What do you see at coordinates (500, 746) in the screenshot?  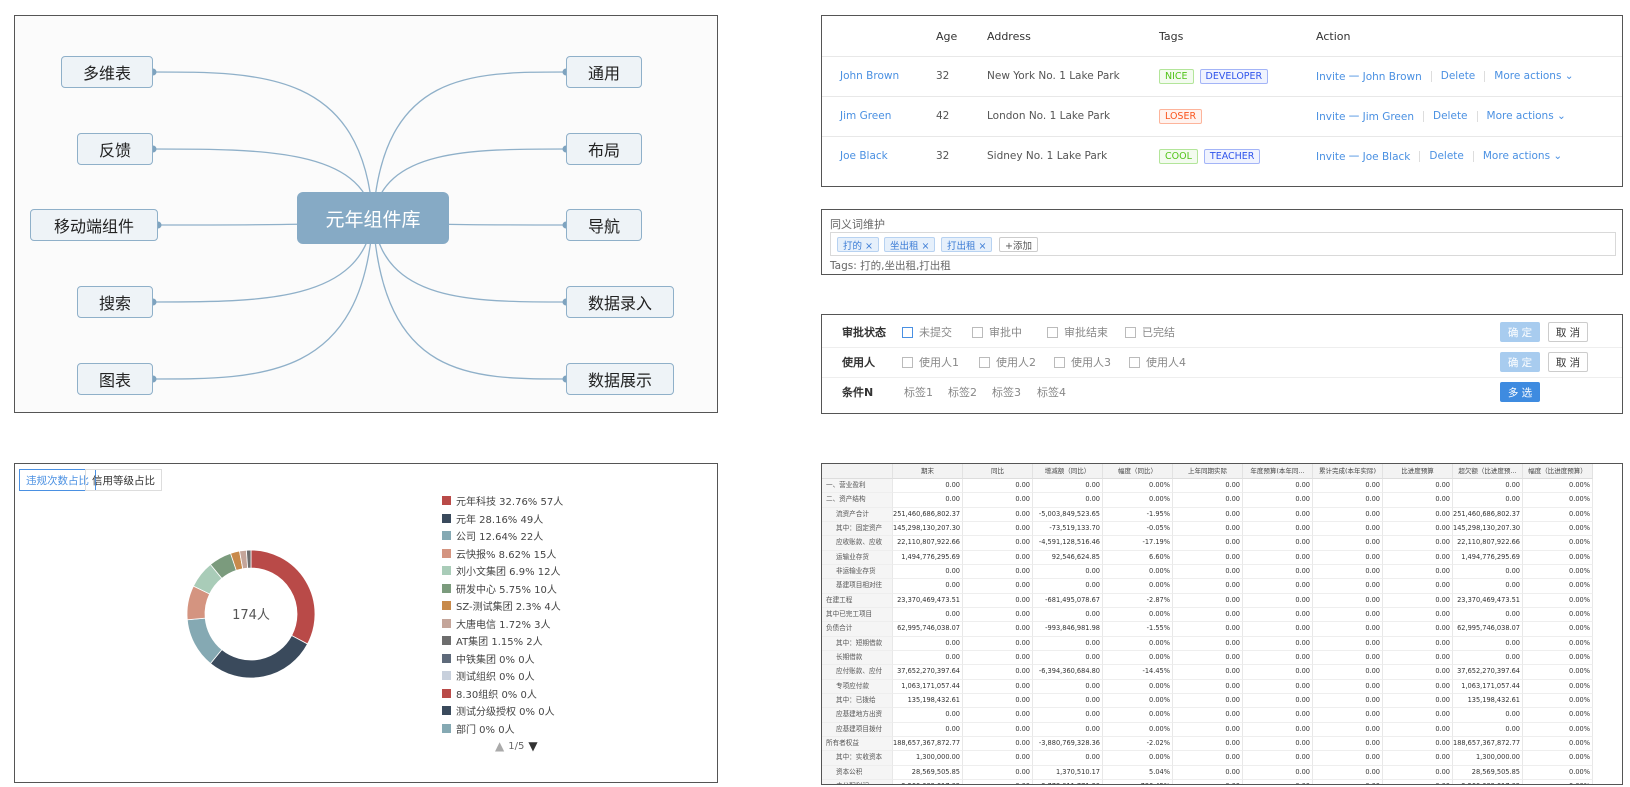 I see `page-up-icon: ▲` at bounding box center [500, 746].